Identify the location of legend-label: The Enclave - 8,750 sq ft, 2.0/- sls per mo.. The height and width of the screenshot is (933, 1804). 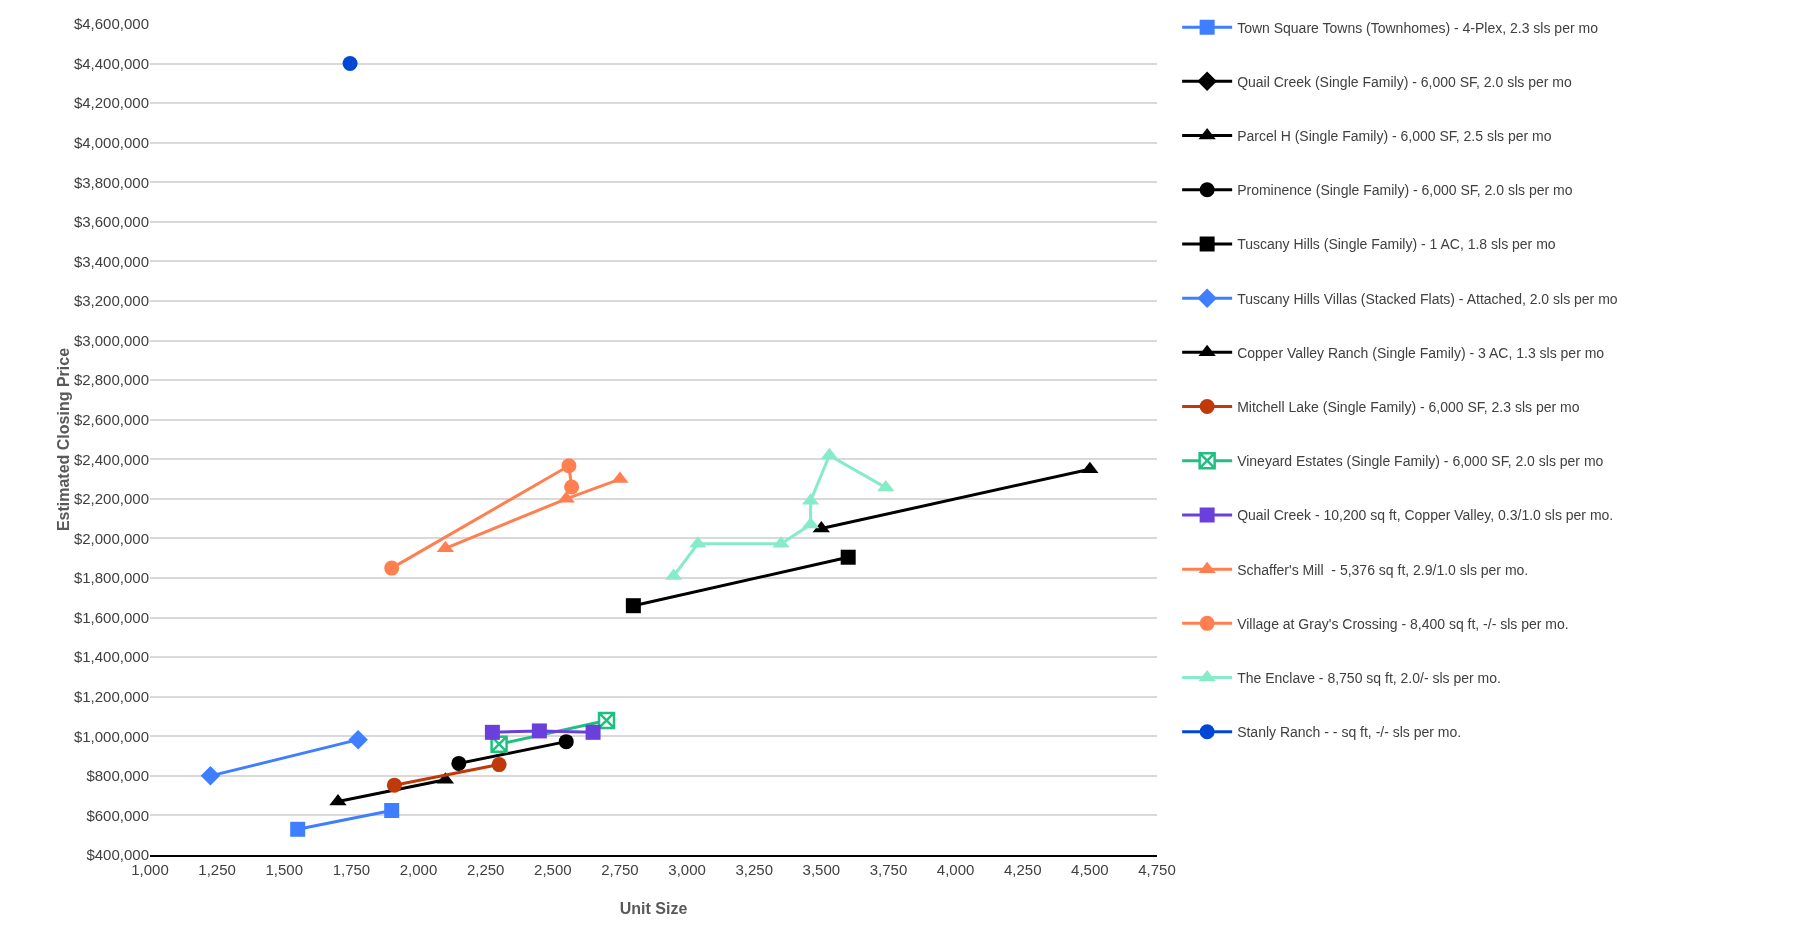
(1369, 677).